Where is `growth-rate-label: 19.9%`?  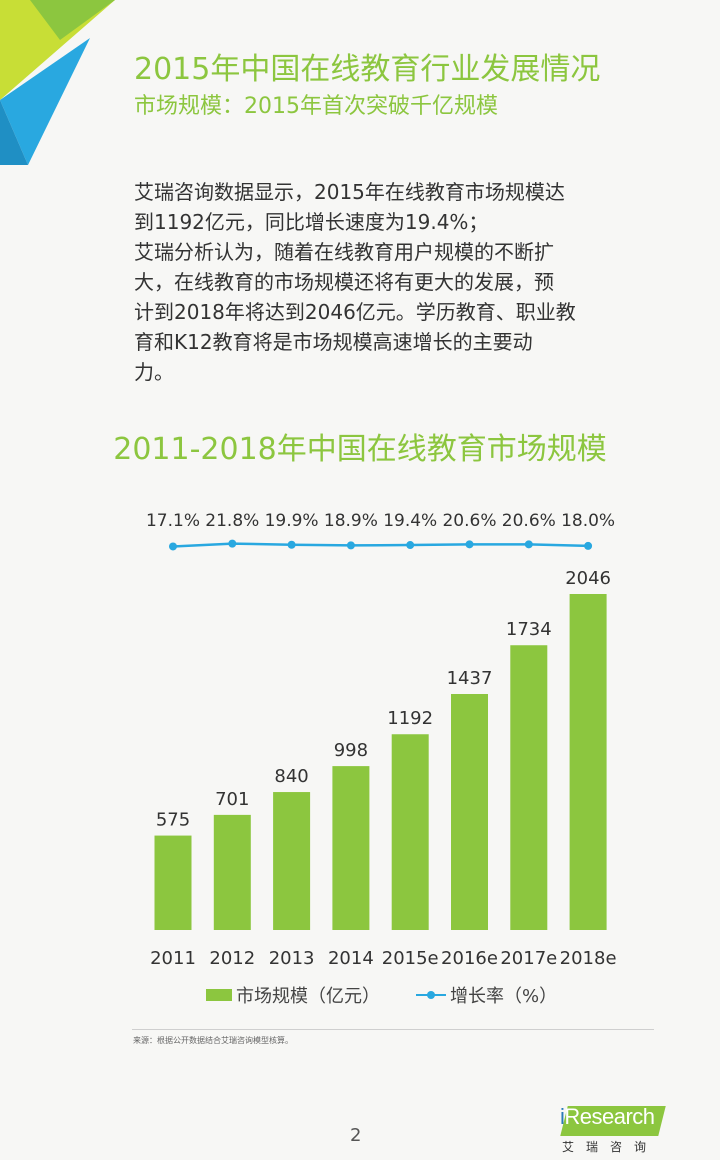 growth-rate-label: 19.9% is located at coordinates (292, 521).